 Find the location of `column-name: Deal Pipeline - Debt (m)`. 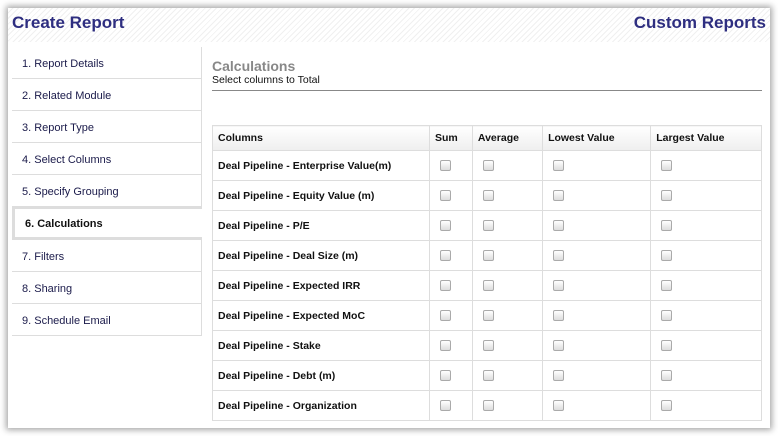

column-name: Deal Pipeline - Debt (m) is located at coordinates (321, 375).